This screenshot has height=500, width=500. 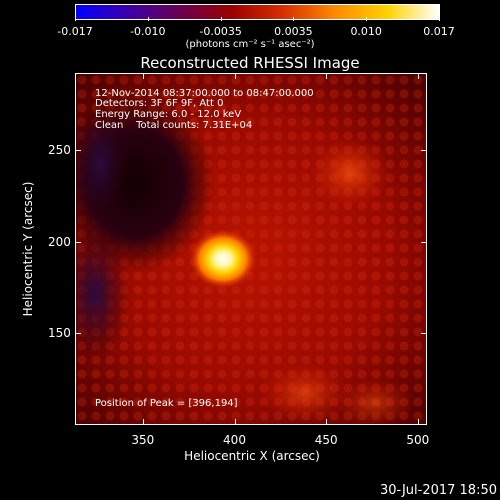 What do you see at coordinates (59, 333) in the screenshot?
I see `y-tick-label: 150` at bounding box center [59, 333].